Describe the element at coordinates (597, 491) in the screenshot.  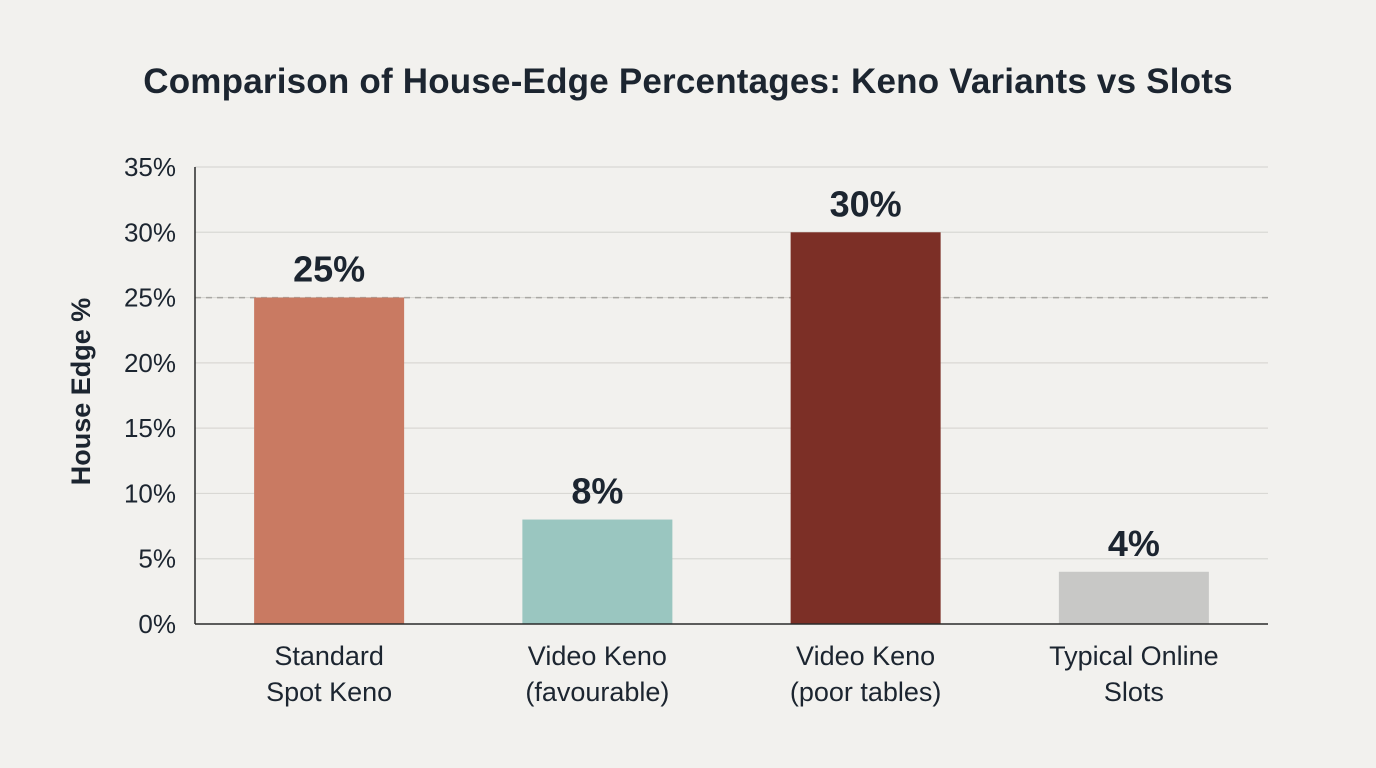
I see `data-label: 8%` at that location.